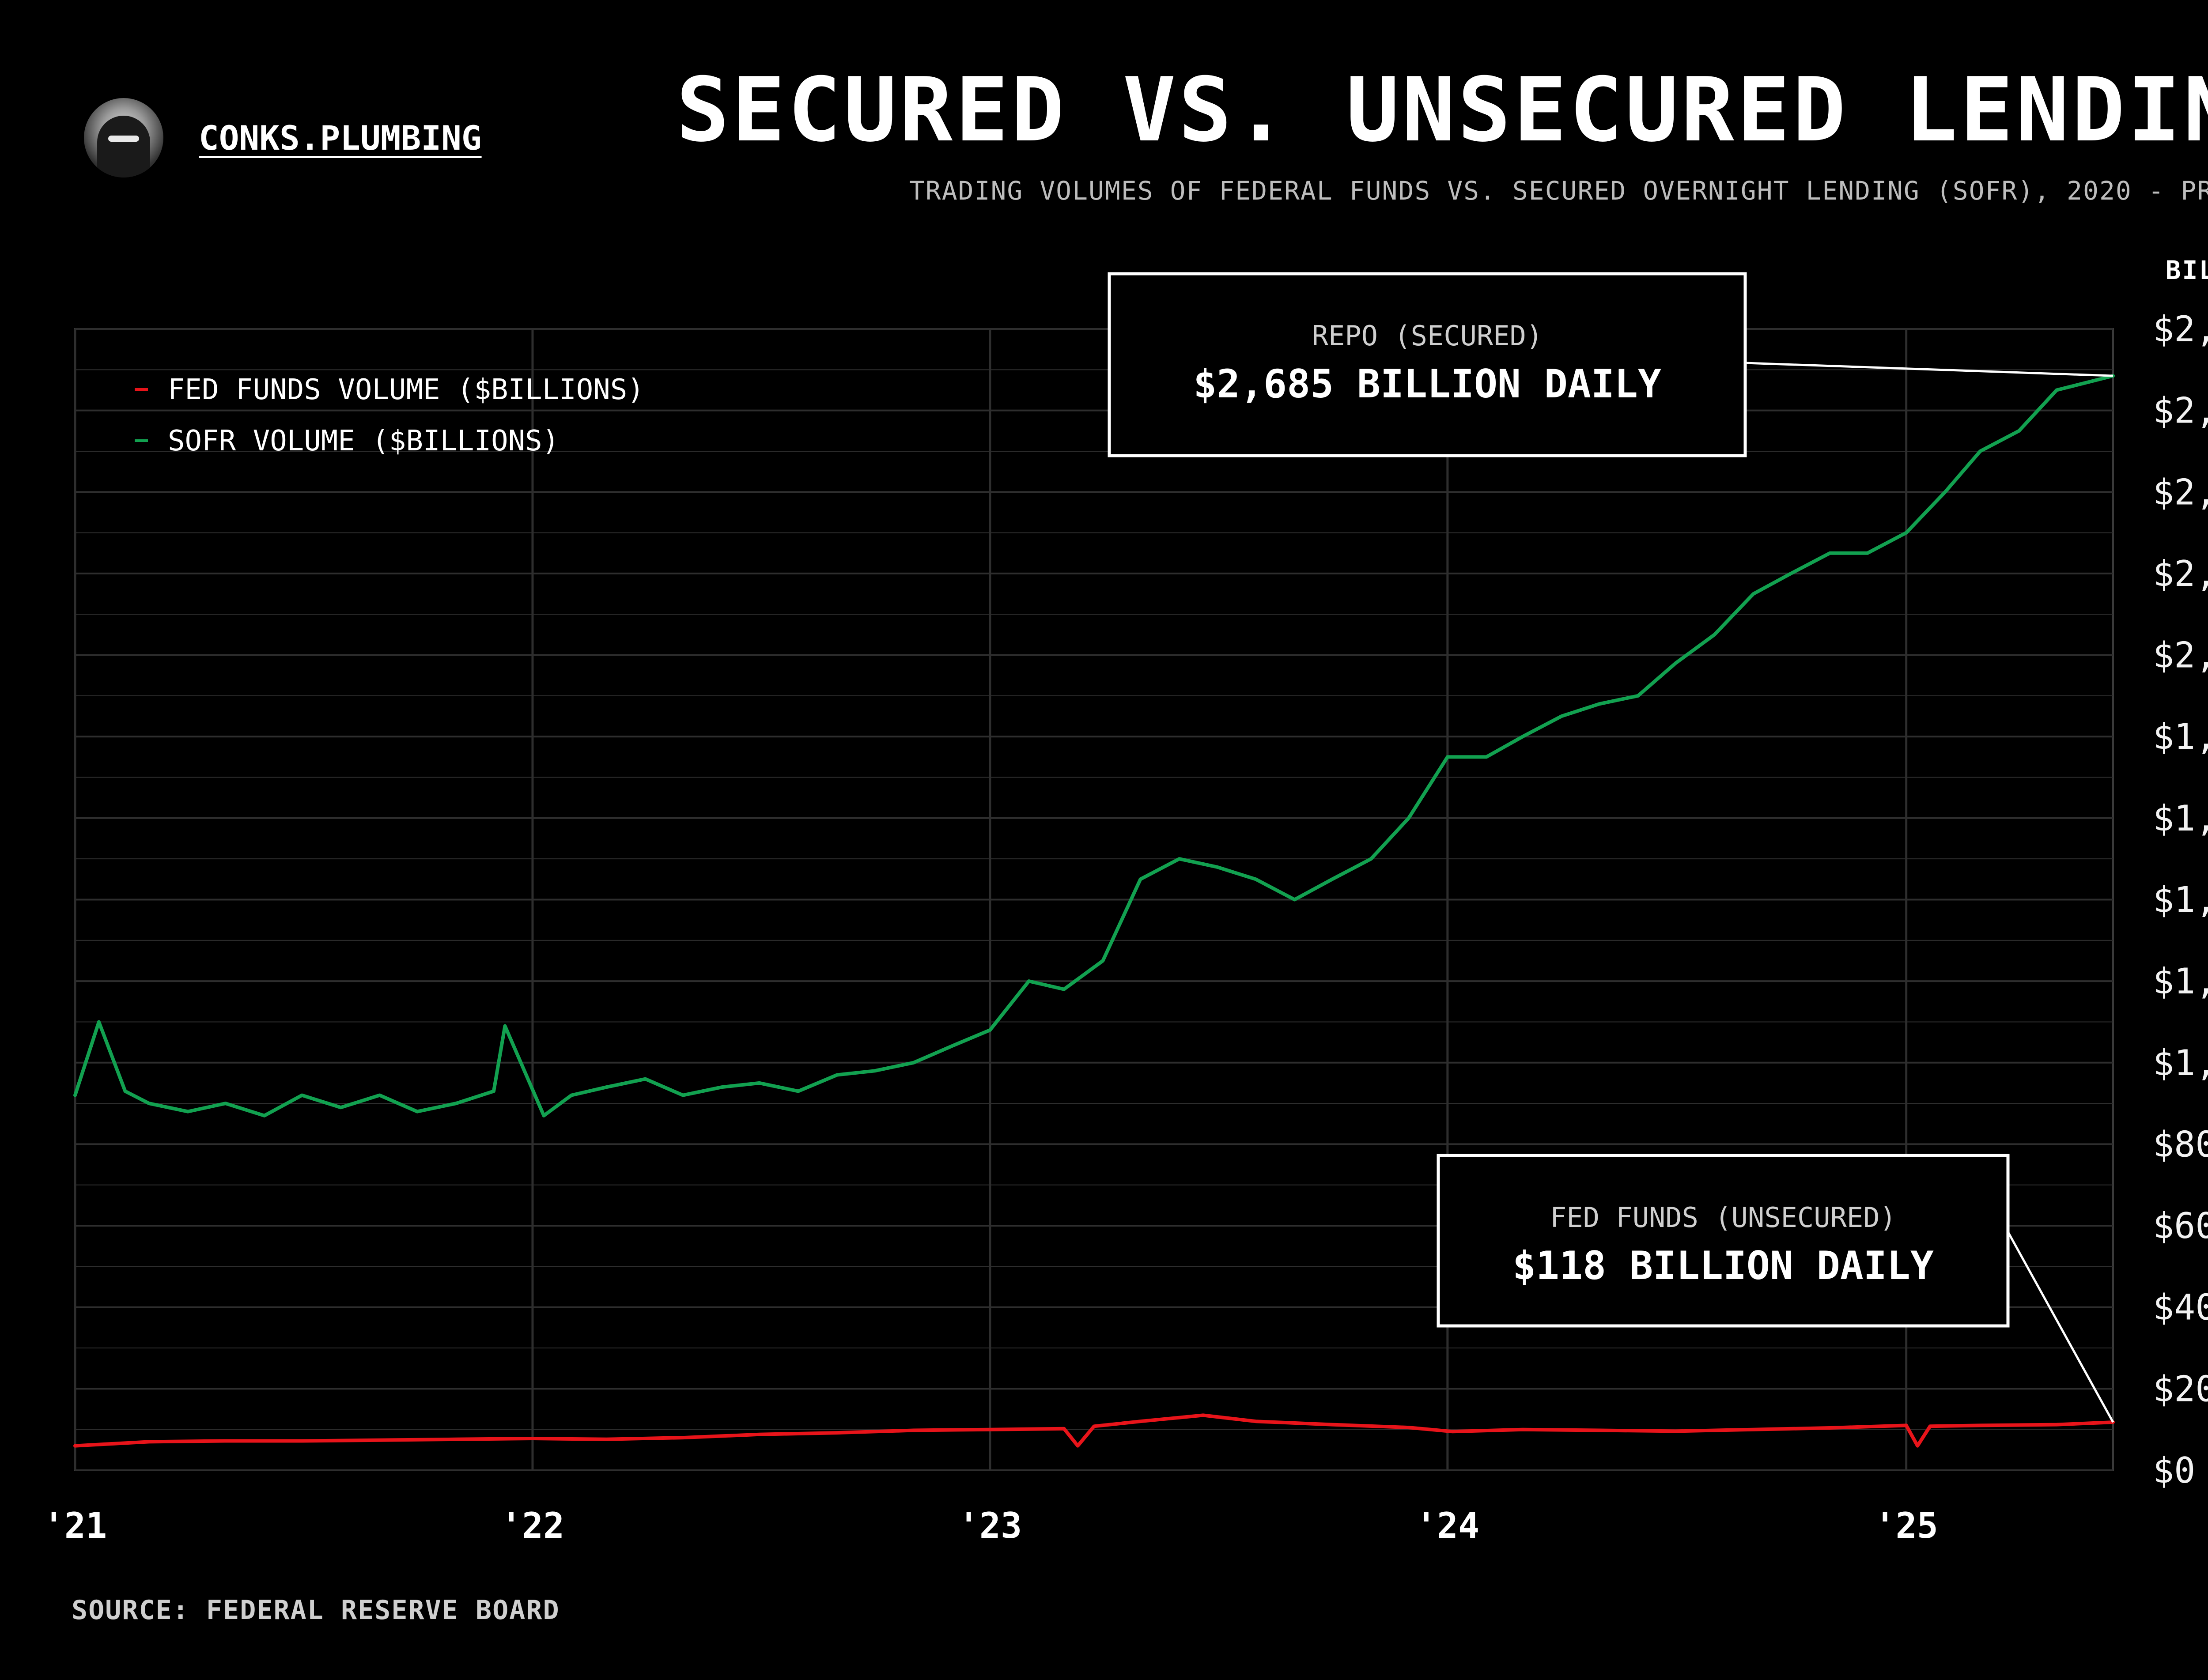 This screenshot has width=2208, height=1680. I want to click on avatar-hood, so click(123, 147).